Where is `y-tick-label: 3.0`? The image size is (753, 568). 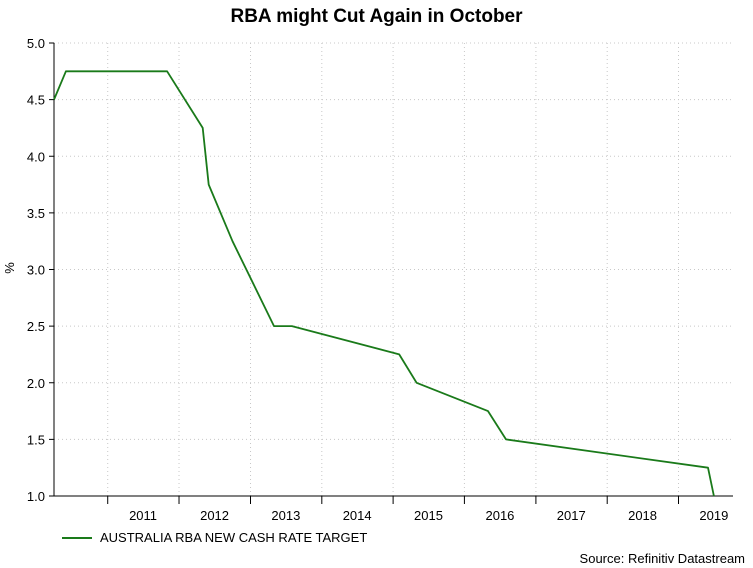 y-tick-label: 3.0 is located at coordinates (36, 270).